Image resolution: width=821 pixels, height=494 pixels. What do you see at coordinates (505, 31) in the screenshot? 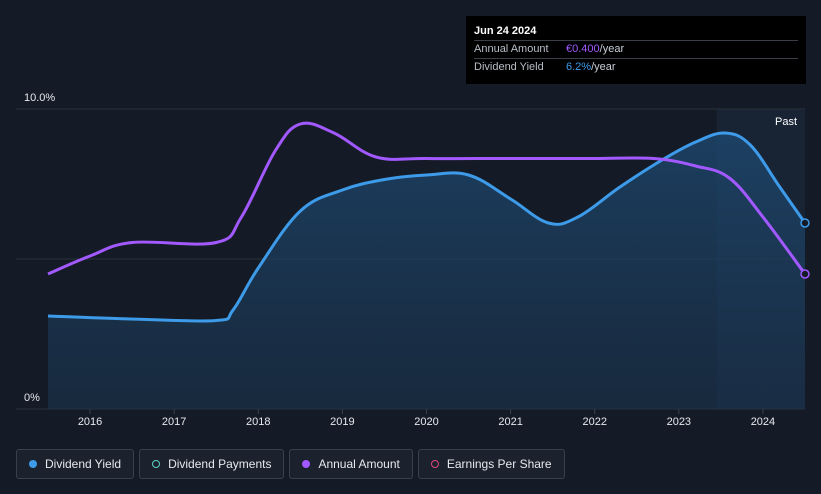
I see `tooltip-date: Jun 24 2024` at bounding box center [505, 31].